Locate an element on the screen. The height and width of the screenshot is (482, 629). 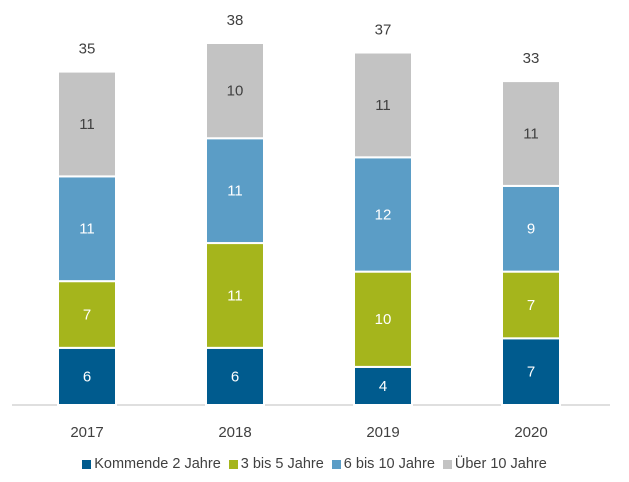
data-label: 12 is located at coordinates (383, 214).